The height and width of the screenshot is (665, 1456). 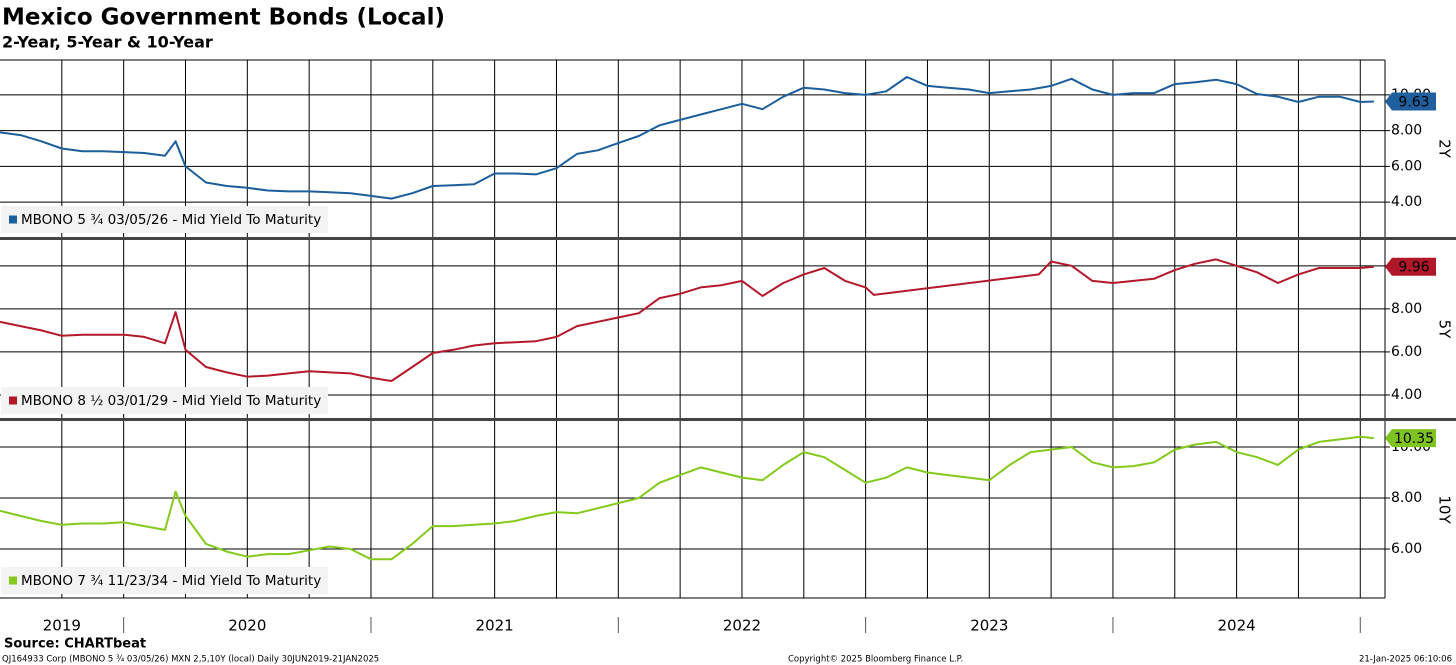 What do you see at coordinates (1413, 268) in the screenshot?
I see `last-value-label: 9.96` at bounding box center [1413, 268].